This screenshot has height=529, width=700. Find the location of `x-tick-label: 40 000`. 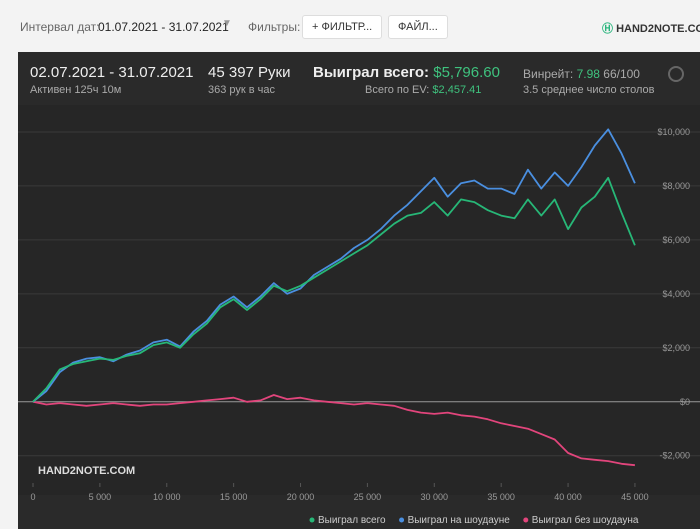

x-tick-label: 40 000 is located at coordinates (568, 497).